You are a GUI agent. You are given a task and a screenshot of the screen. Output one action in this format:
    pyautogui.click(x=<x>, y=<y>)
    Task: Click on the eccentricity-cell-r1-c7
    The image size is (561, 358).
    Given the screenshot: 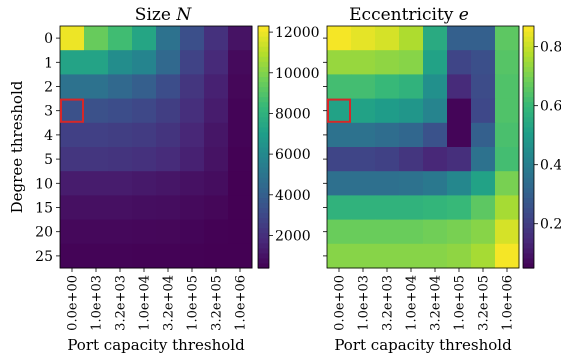 What is the action you would take?
    pyautogui.click(x=507, y=62)
    